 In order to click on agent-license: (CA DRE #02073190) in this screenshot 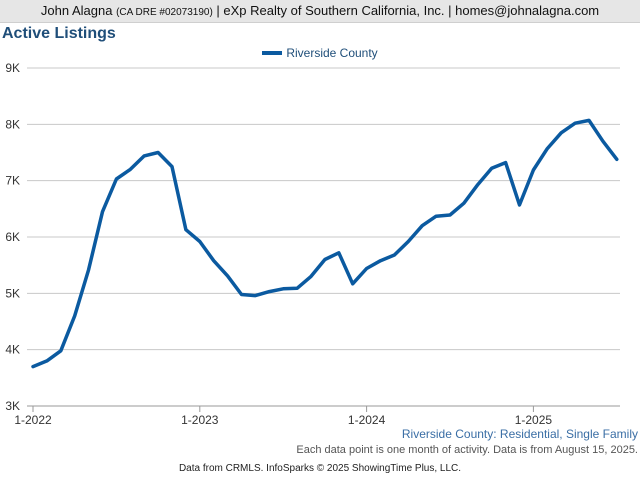, I will do `click(164, 12)`.